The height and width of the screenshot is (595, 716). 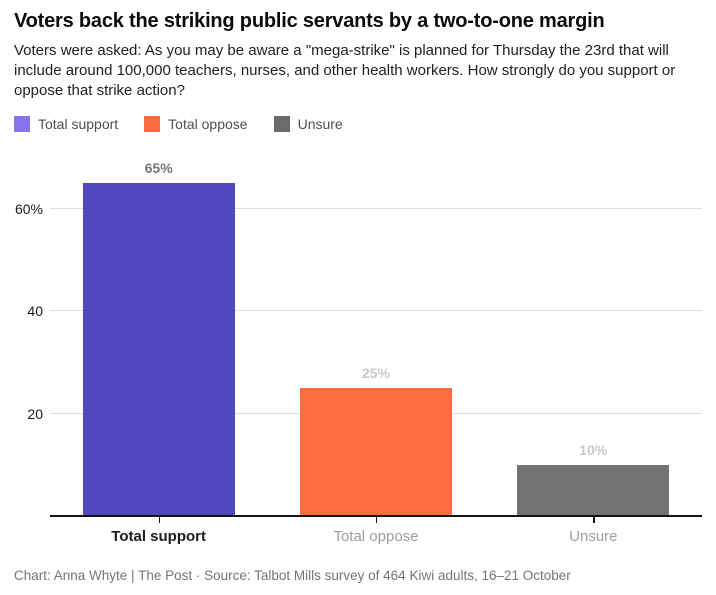 I want to click on y-axis-tick-label: 60%, so click(x=28, y=208).